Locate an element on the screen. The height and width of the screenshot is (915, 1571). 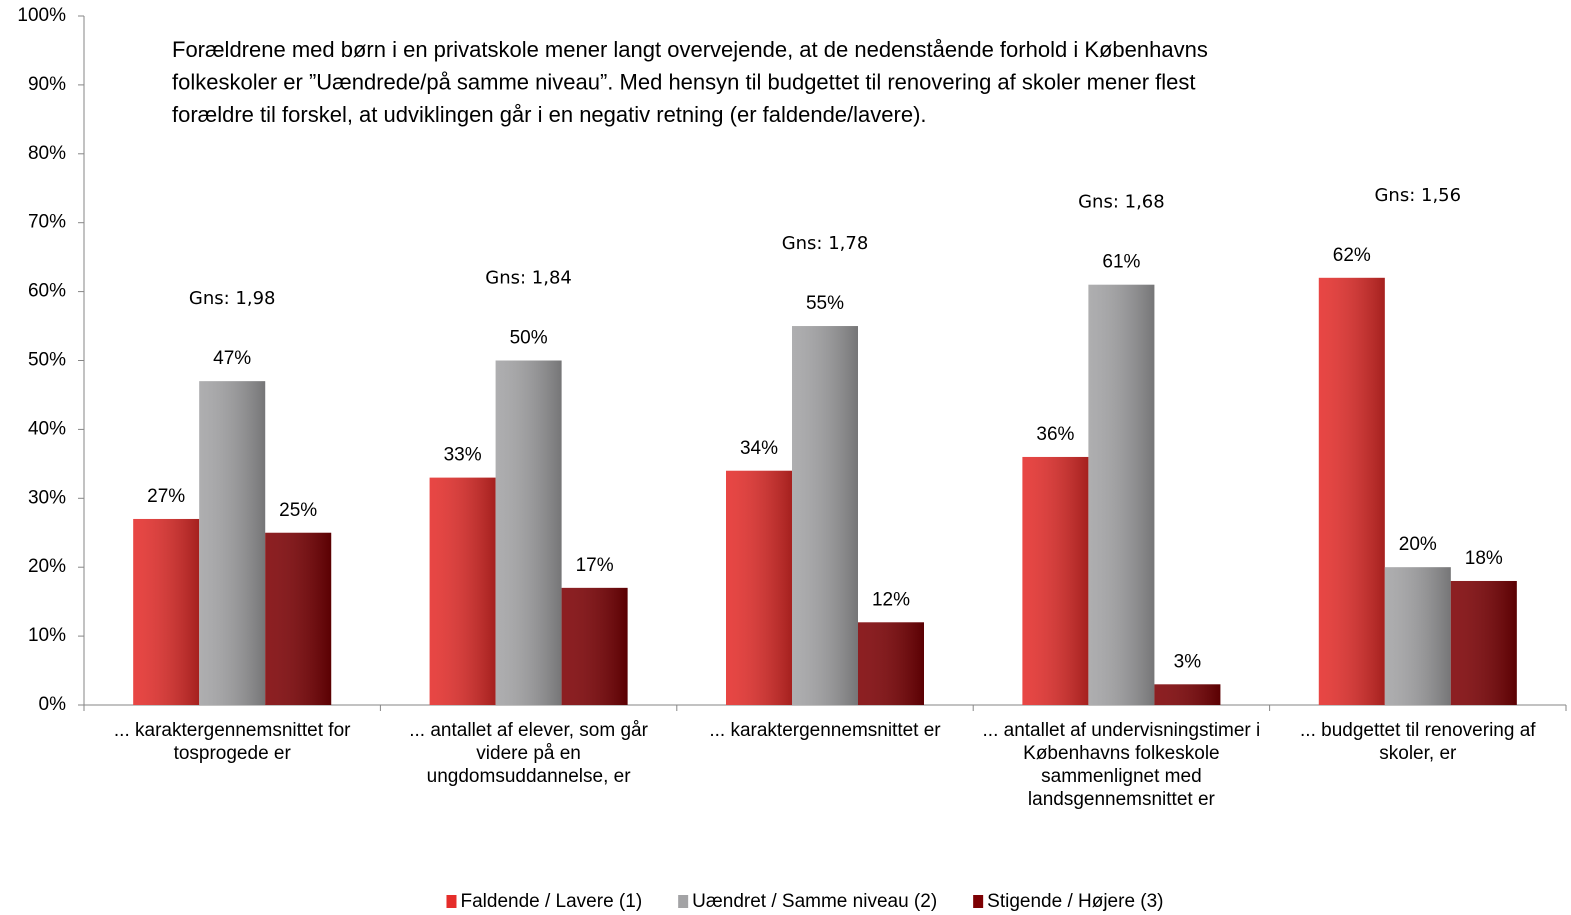
legend-label: Uændret / Samme niveau (2) is located at coordinates (814, 901).